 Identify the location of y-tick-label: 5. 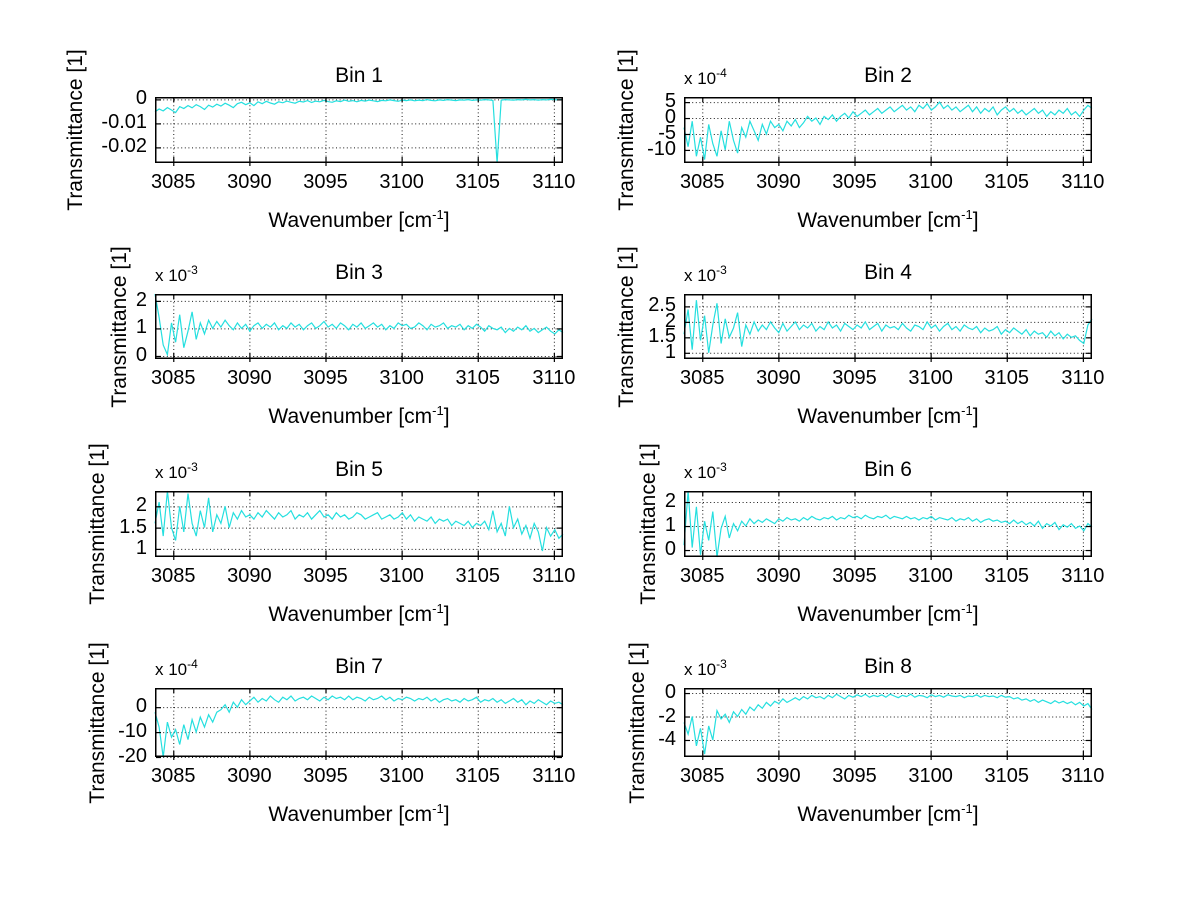
(670, 101).